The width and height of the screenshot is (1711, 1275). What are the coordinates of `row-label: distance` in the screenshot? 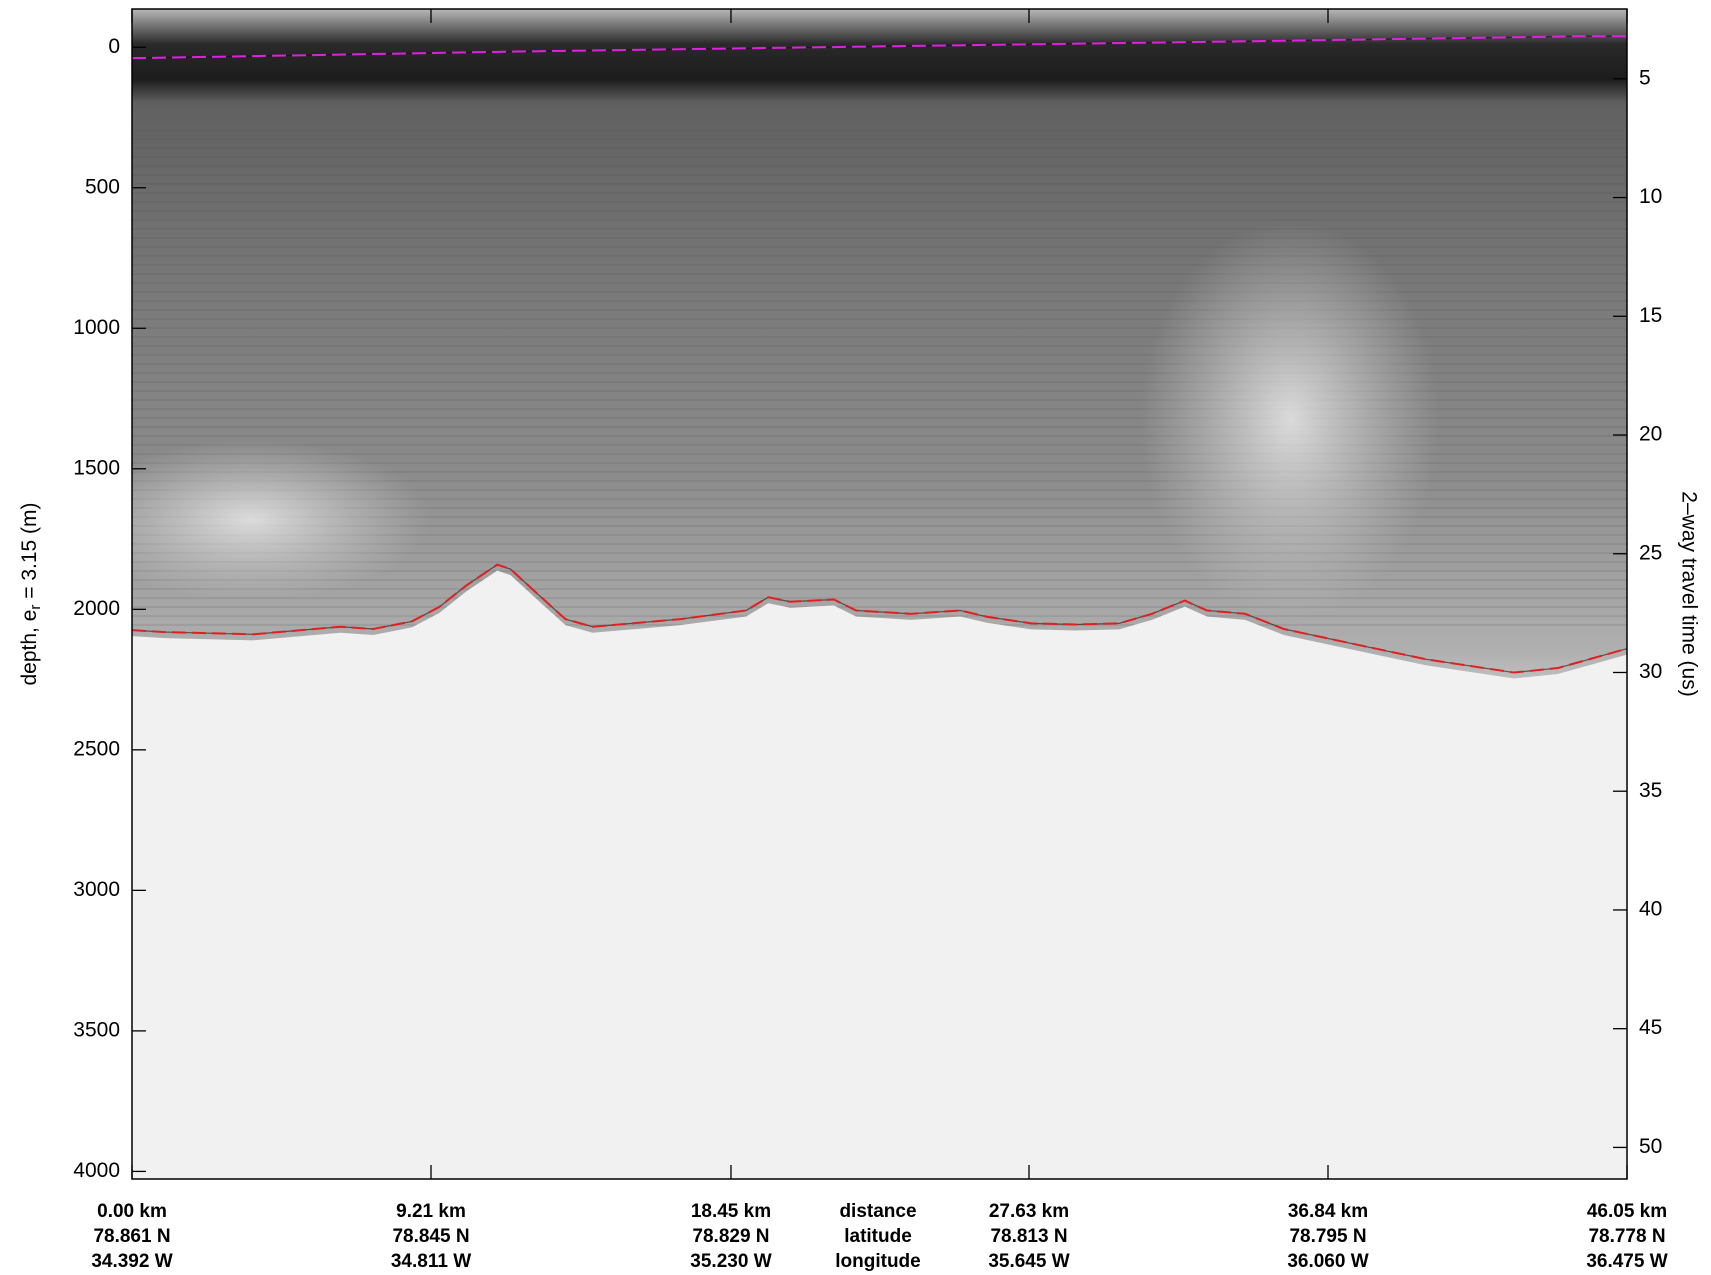 It's located at (877, 1211).